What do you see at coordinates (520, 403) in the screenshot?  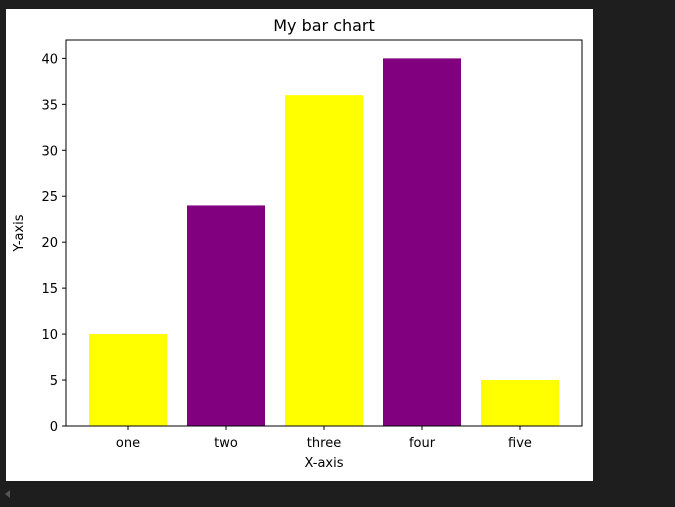 I see `bar-five` at bounding box center [520, 403].